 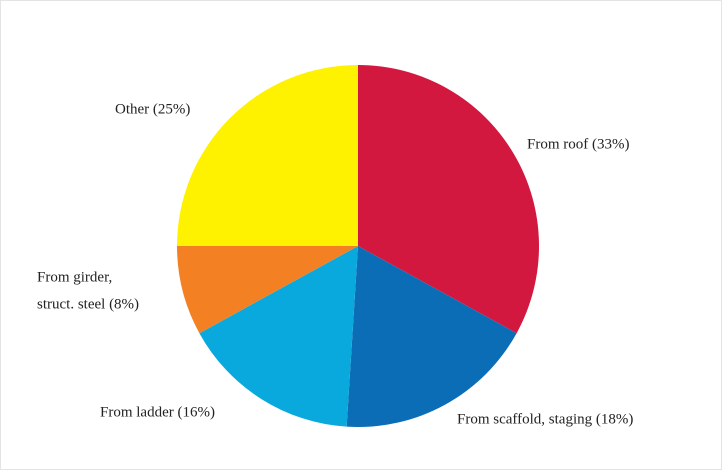 I want to click on slice-label: From ladder (16%), so click(x=157, y=412).